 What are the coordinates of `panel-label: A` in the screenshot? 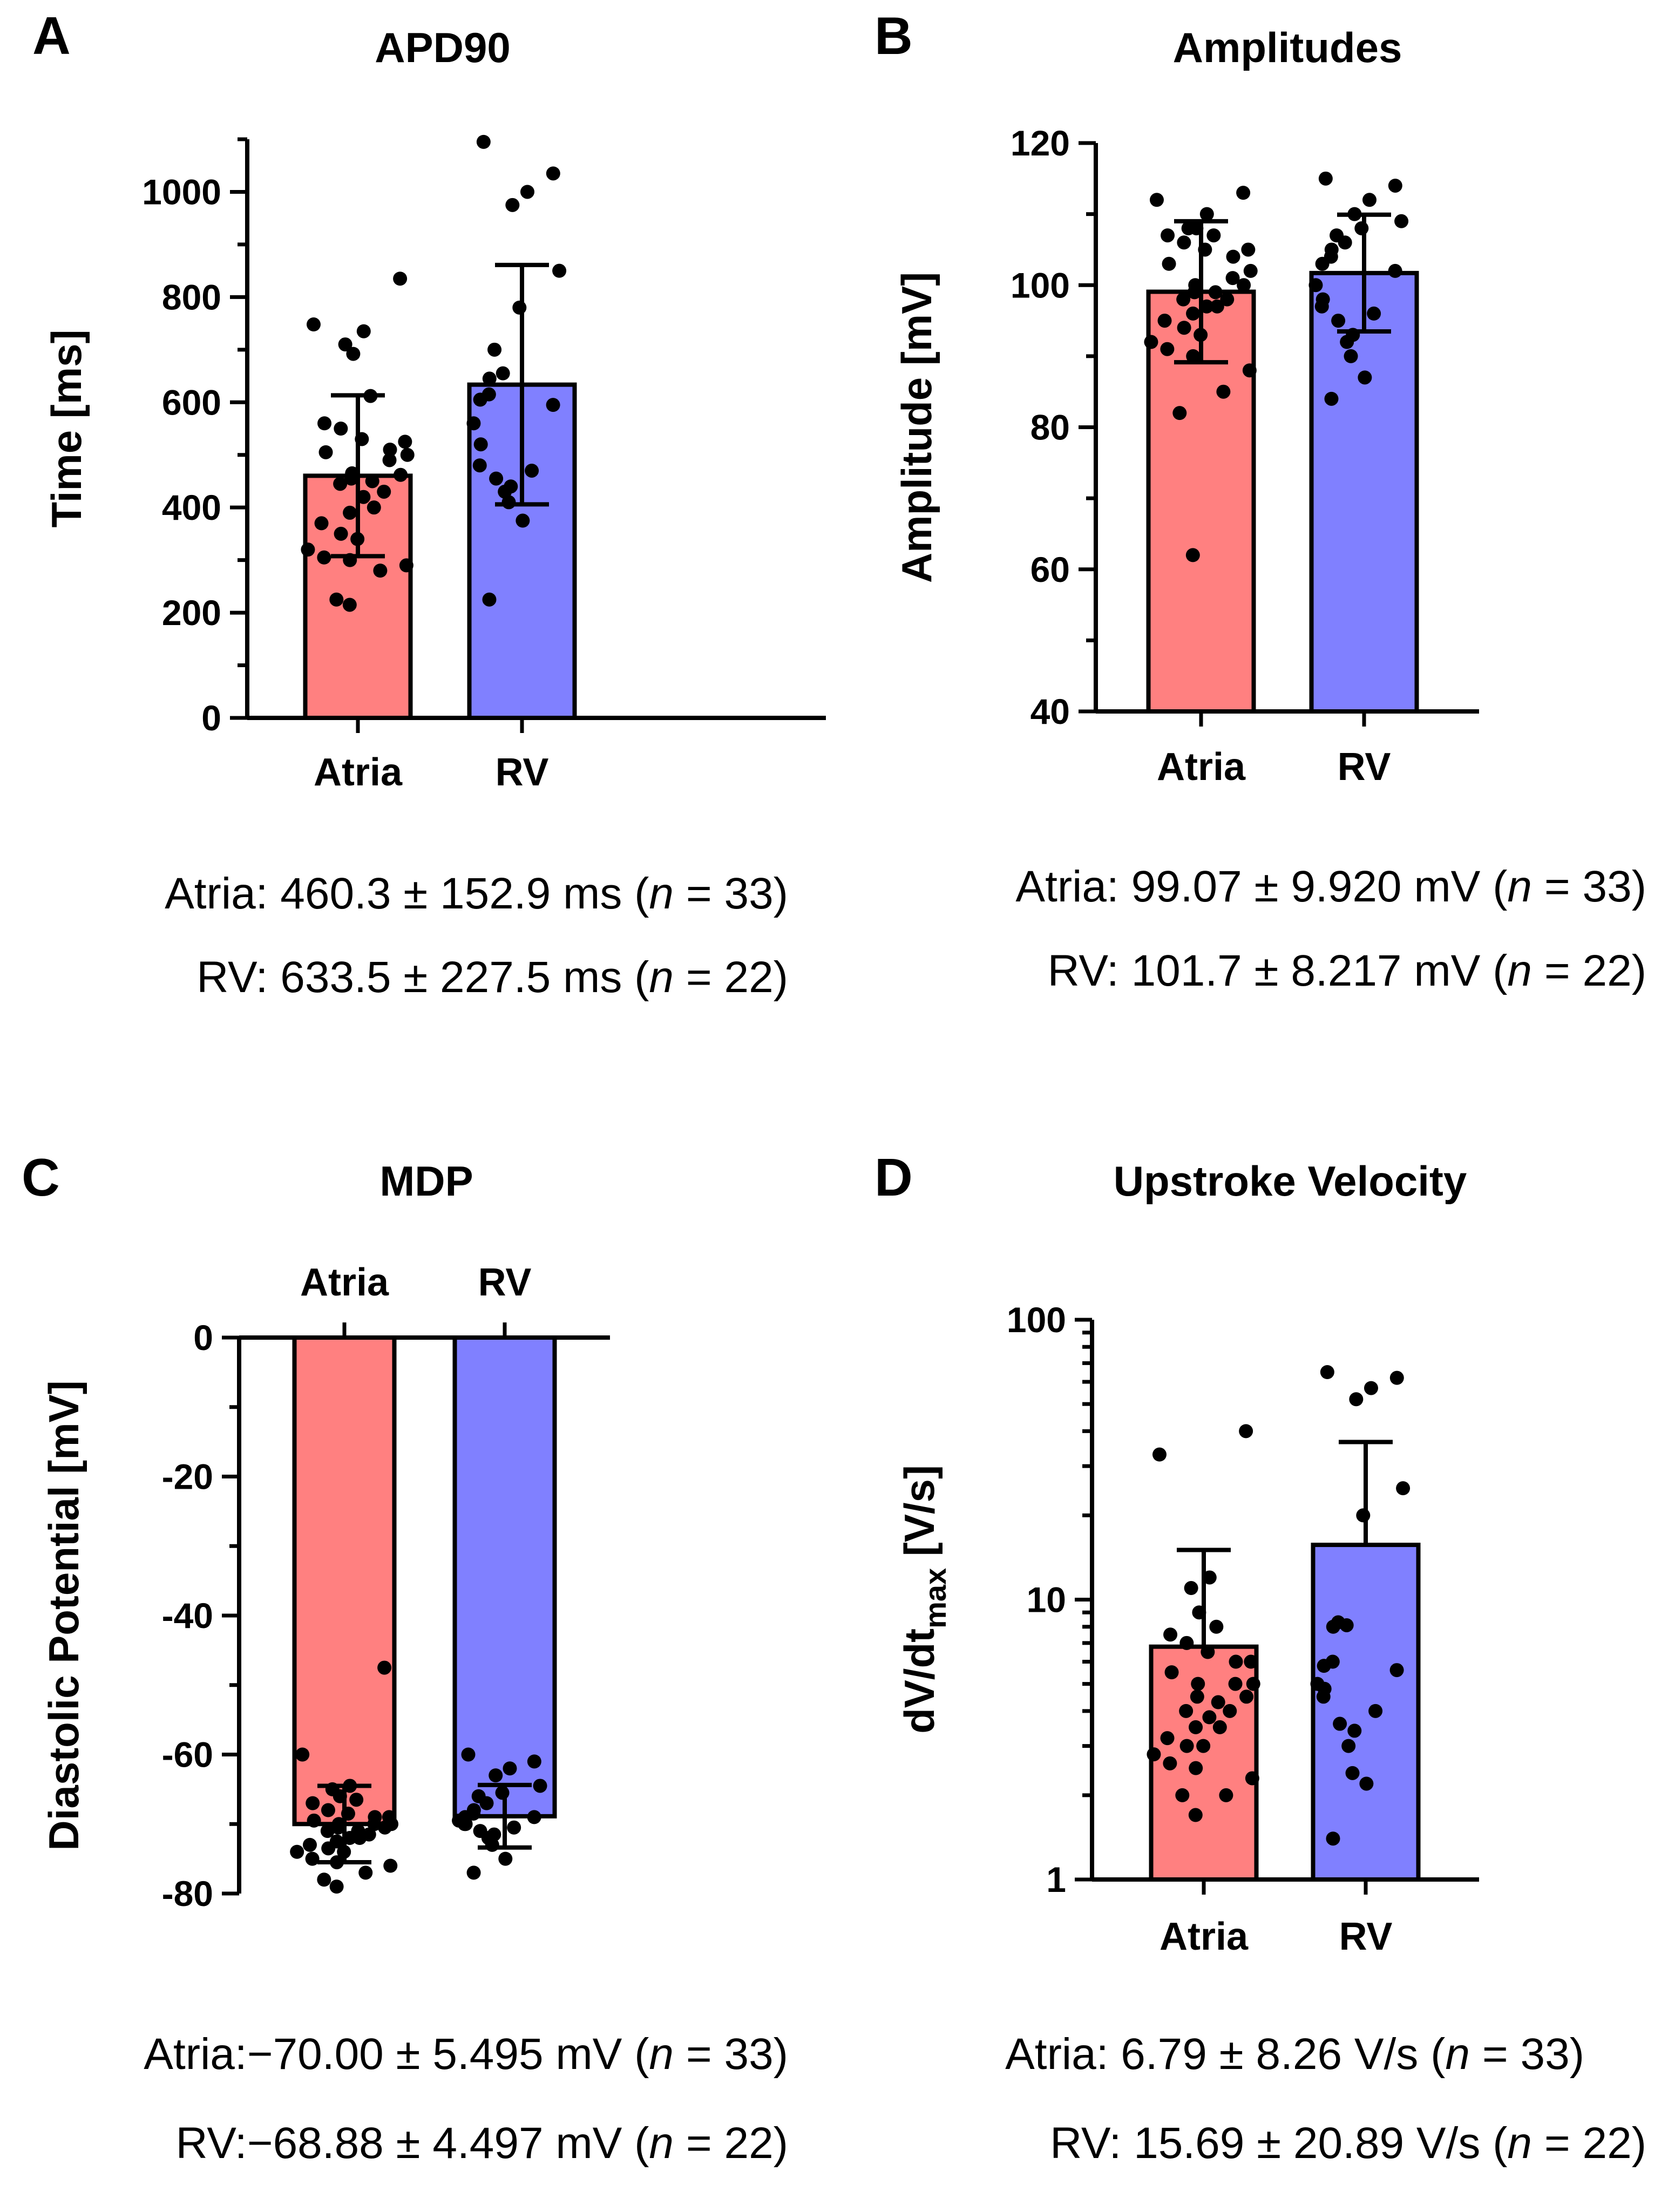 It's located at (52, 35).